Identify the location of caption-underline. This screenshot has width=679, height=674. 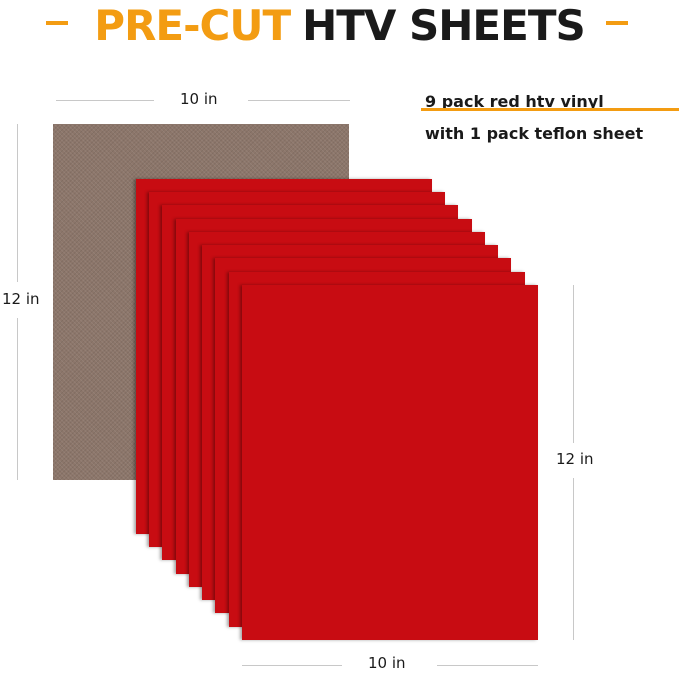
(550, 109).